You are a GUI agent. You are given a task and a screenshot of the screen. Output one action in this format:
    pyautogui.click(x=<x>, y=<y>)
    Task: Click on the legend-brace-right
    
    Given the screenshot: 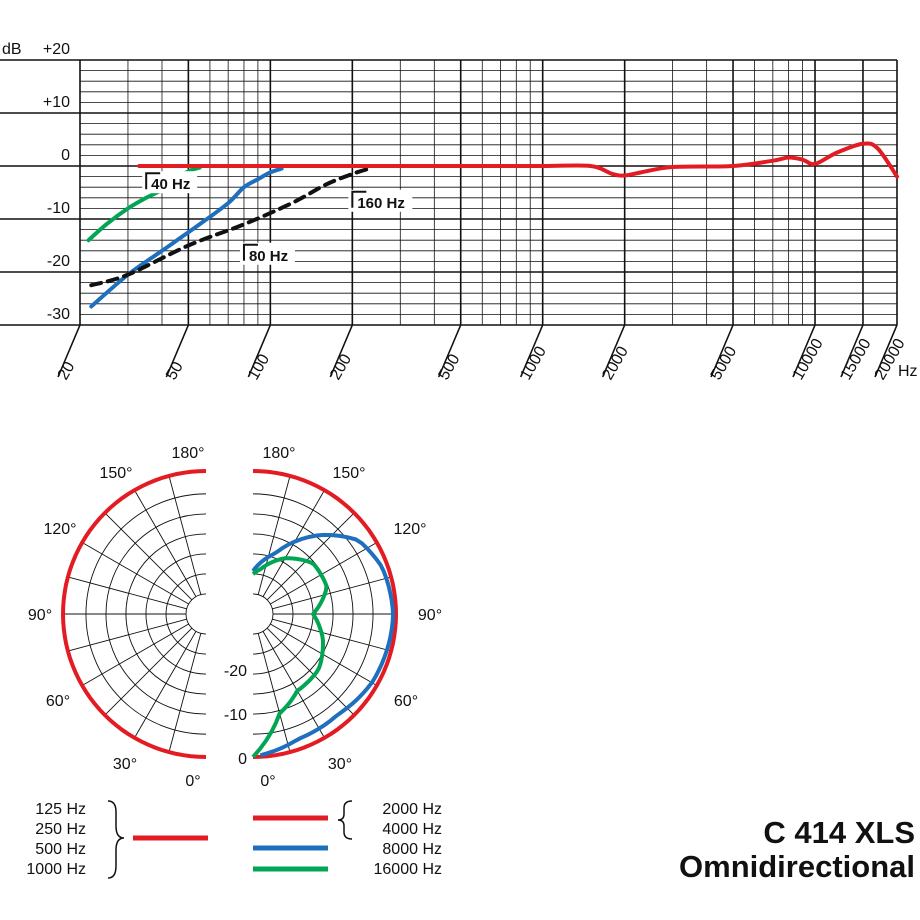 What is the action you would take?
    pyautogui.click(x=345, y=820)
    